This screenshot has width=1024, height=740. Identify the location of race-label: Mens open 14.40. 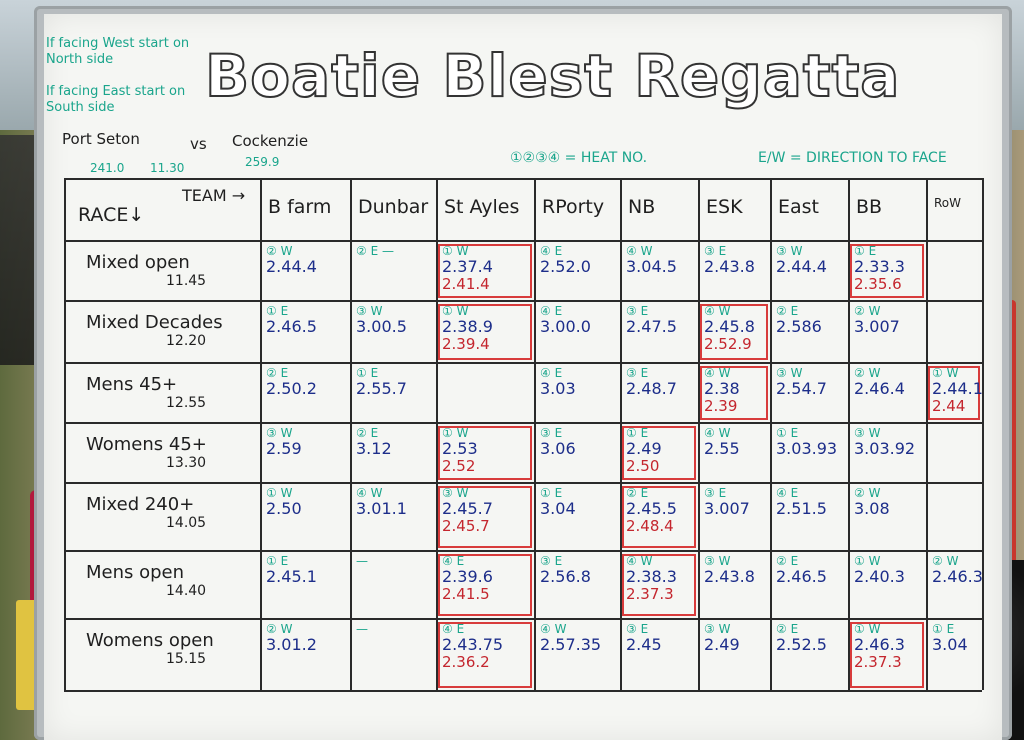
(146, 580).